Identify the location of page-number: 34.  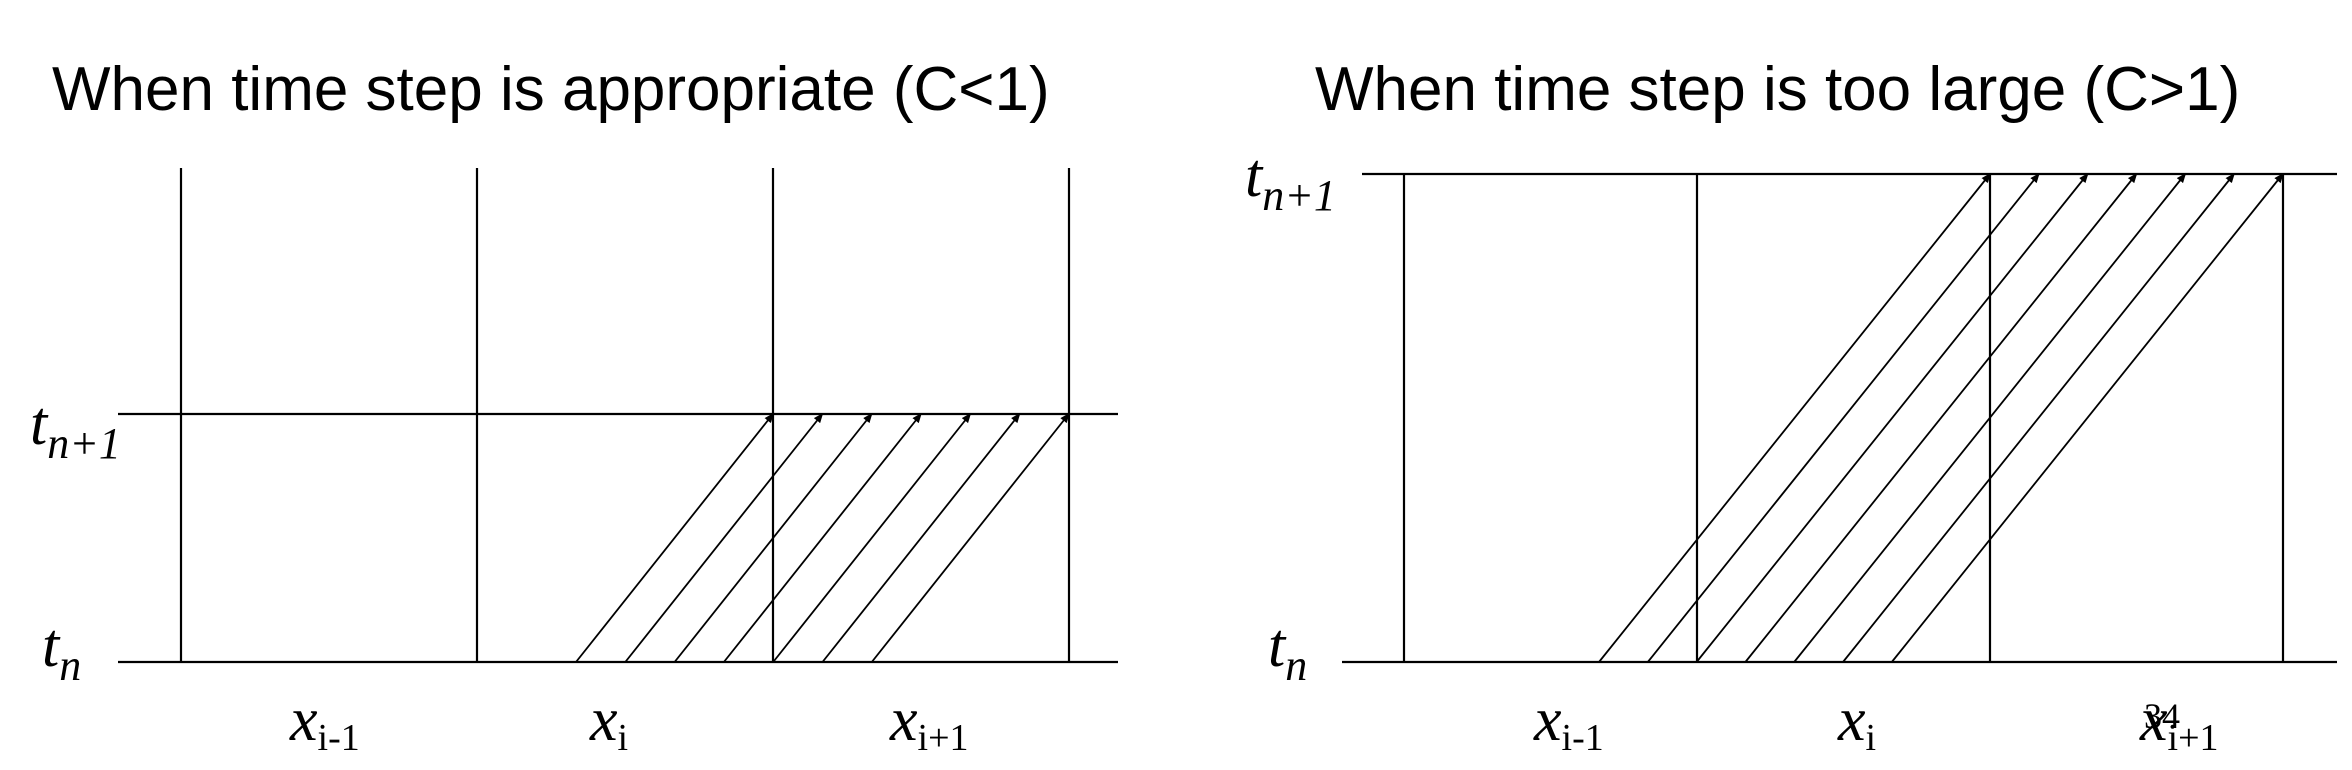
(2162, 716).